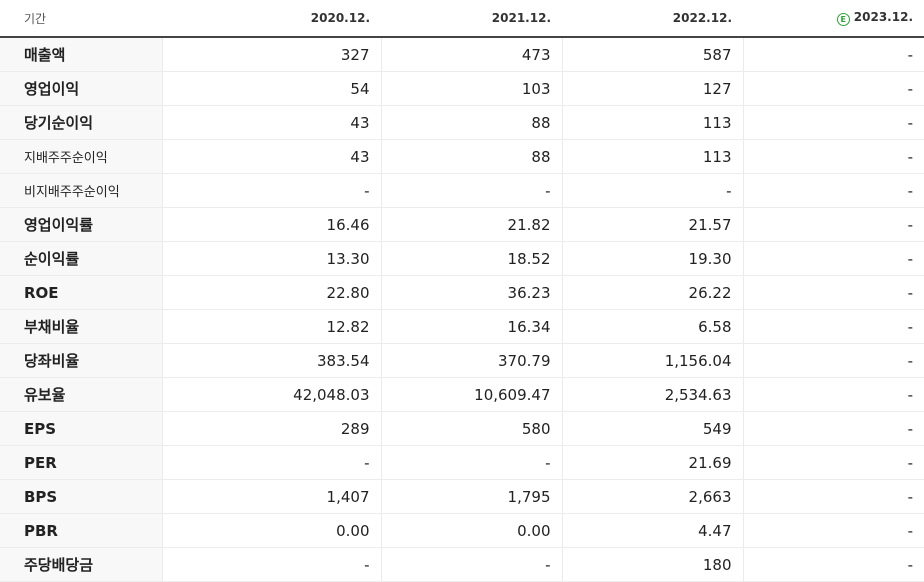 This screenshot has width=924, height=582. What do you see at coordinates (653, 564) in the screenshot?
I see `value-cell: 180` at bounding box center [653, 564].